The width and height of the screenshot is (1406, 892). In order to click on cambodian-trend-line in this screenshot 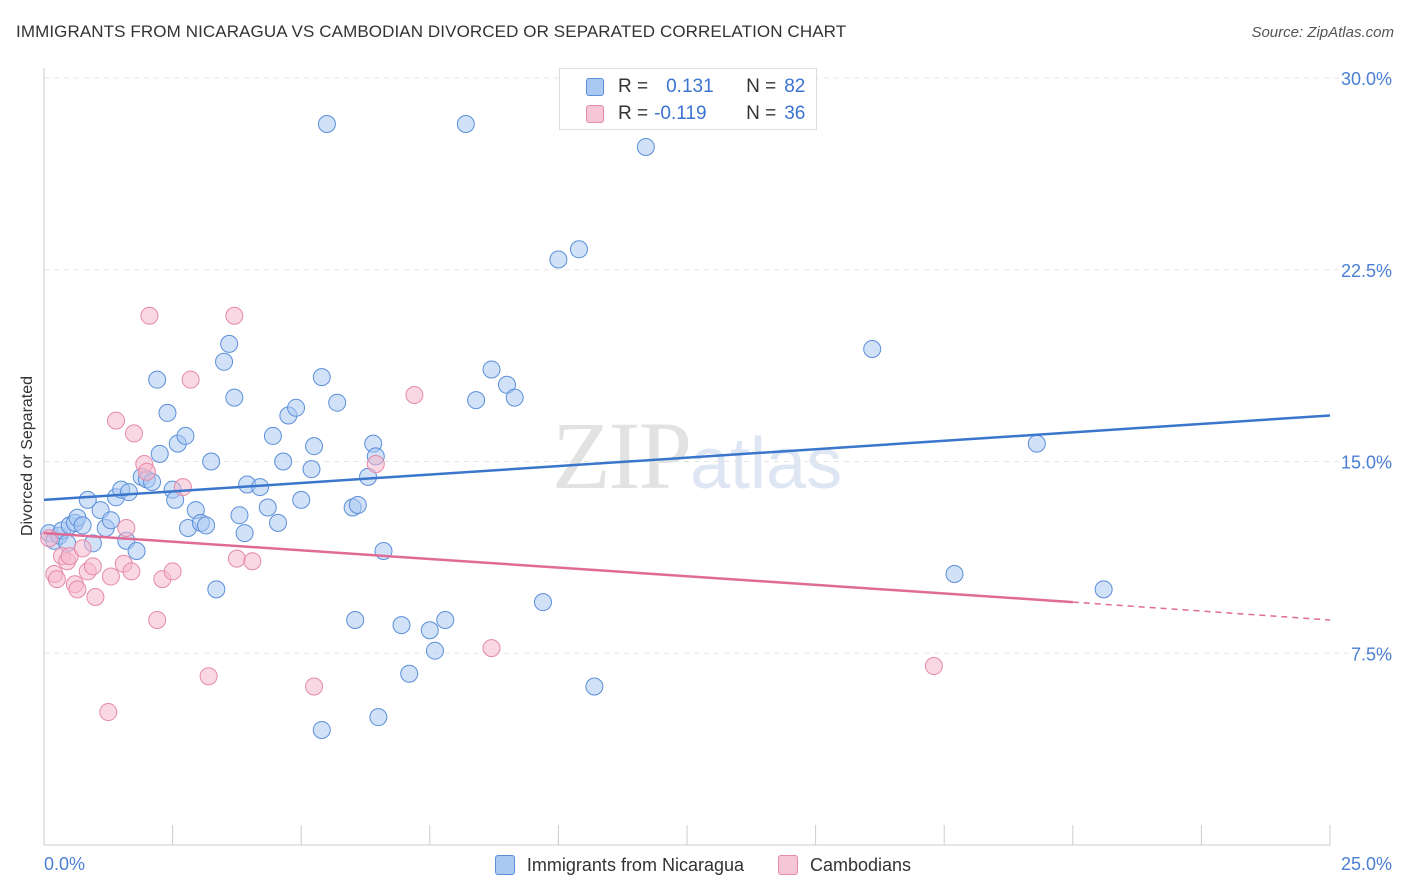, I will do `click(558, 567)`.